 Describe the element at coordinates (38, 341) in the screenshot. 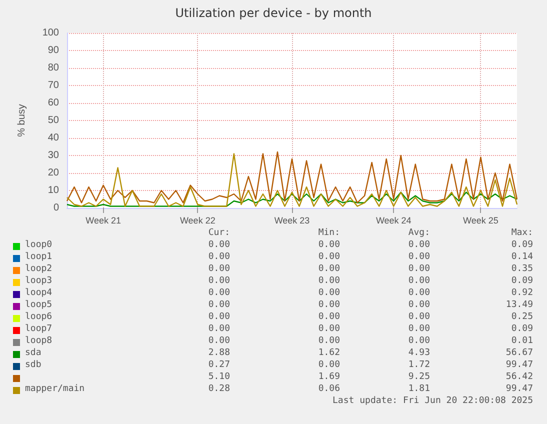

I see `legend-label: loop8` at that location.